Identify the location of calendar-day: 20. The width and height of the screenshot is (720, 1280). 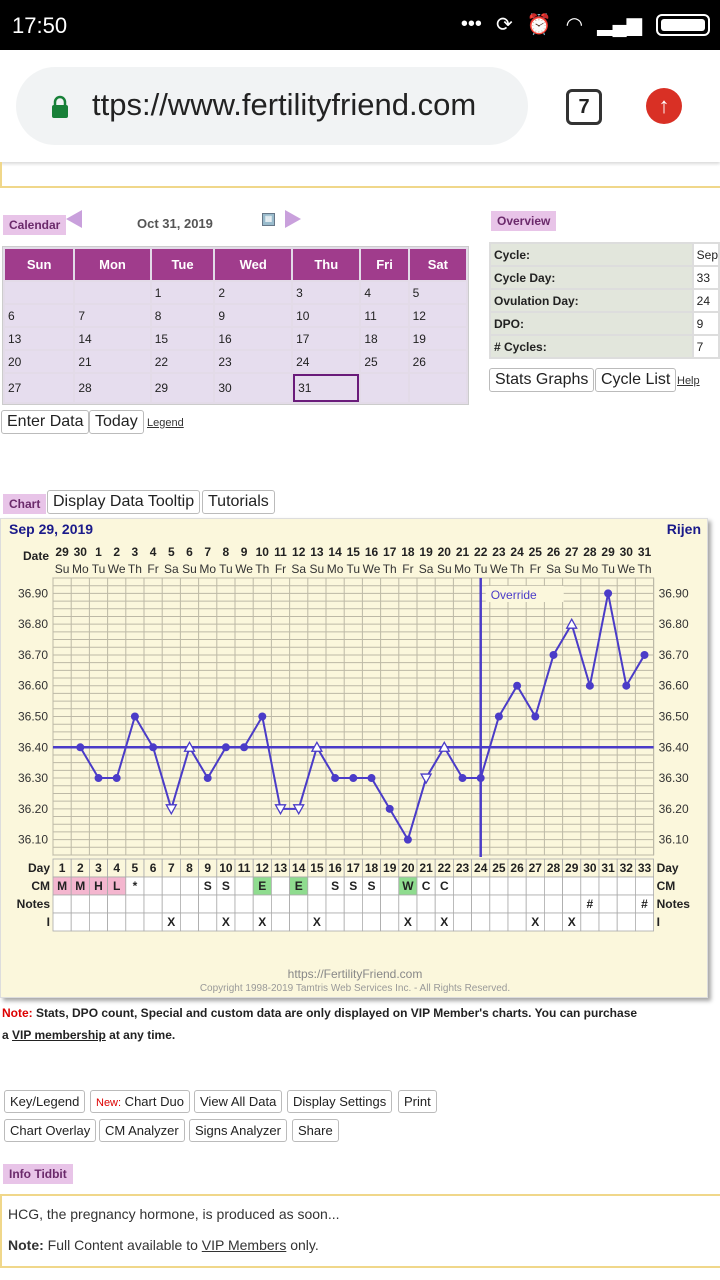
(39, 361).